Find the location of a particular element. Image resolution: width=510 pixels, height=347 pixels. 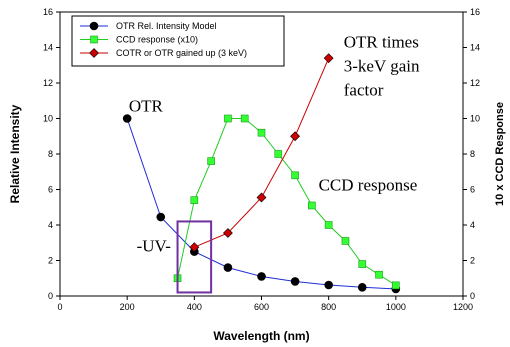

x-axis-title: Wavelength (nm) is located at coordinates (261, 336).